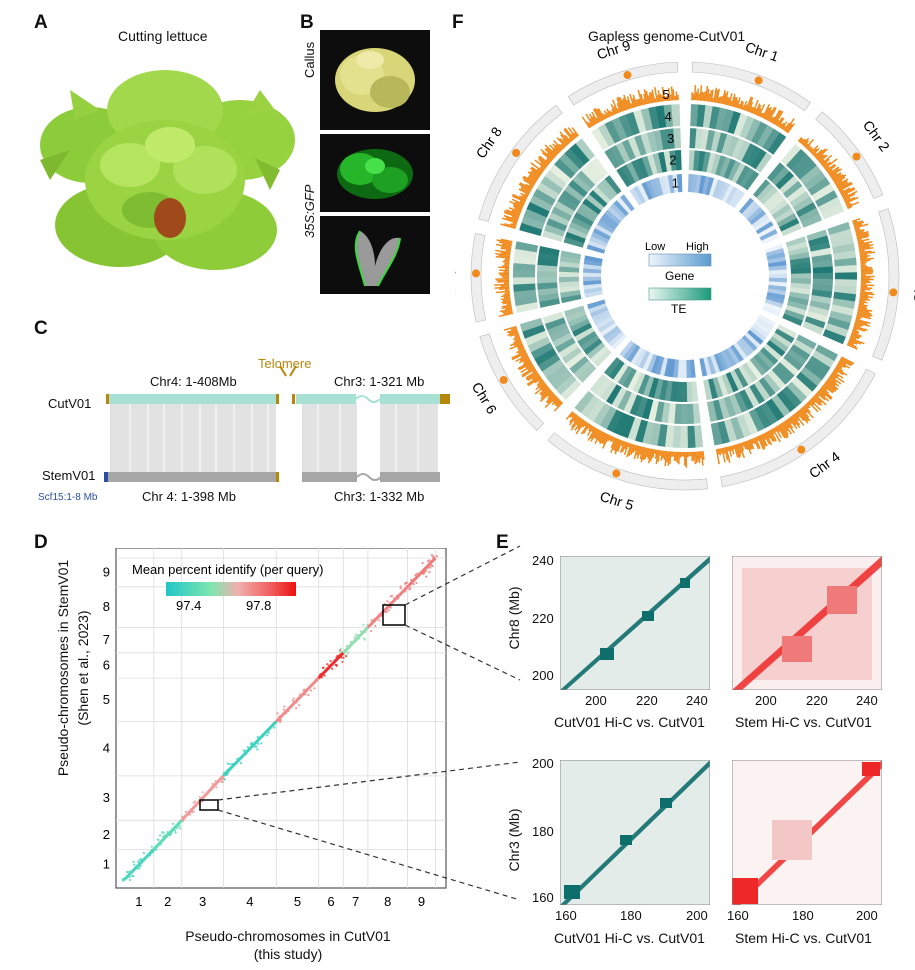 This screenshot has width=915, height=970. What do you see at coordinates (616, 473) in the screenshot?
I see `centromere-dot` at bounding box center [616, 473].